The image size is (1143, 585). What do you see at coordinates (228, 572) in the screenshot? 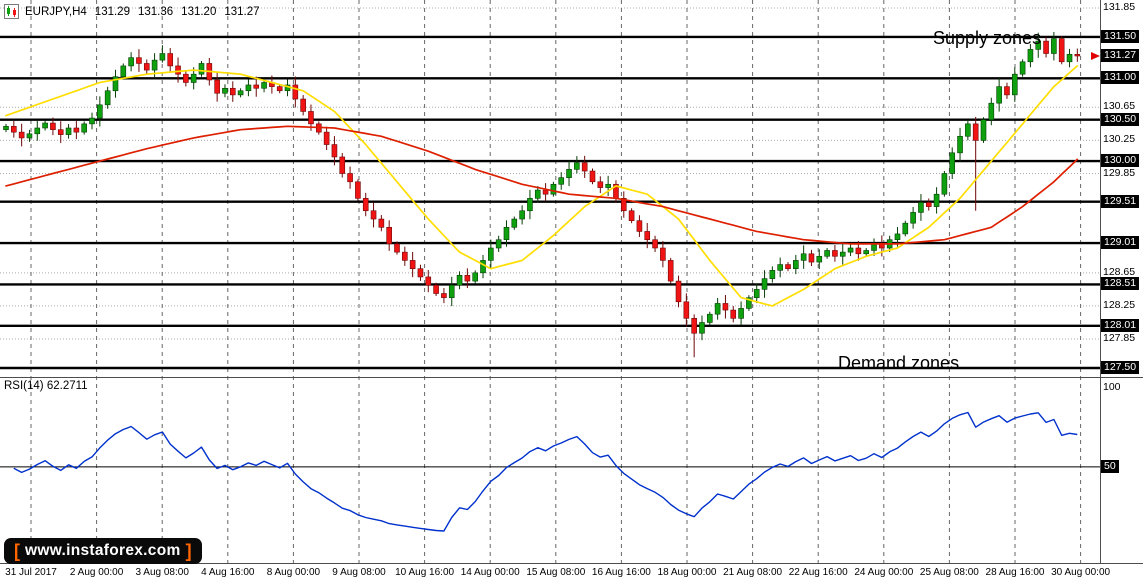
I see `date-axis-label: 4 Aug 16:00` at bounding box center [228, 572].